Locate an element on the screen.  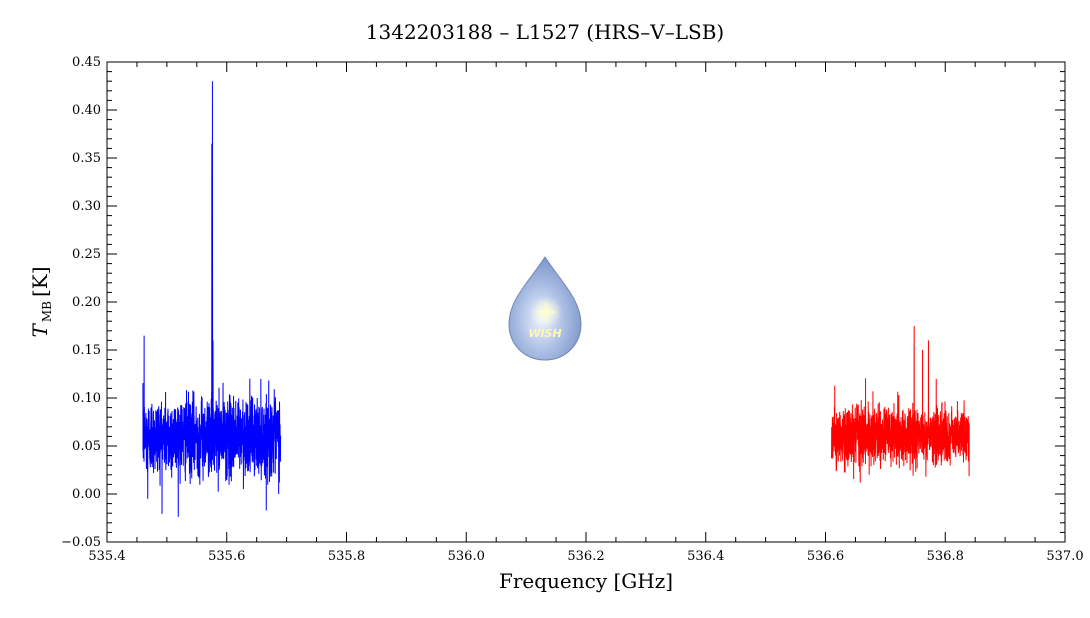
x-tick-label: 536.6 is located at coordinates (825, 556).